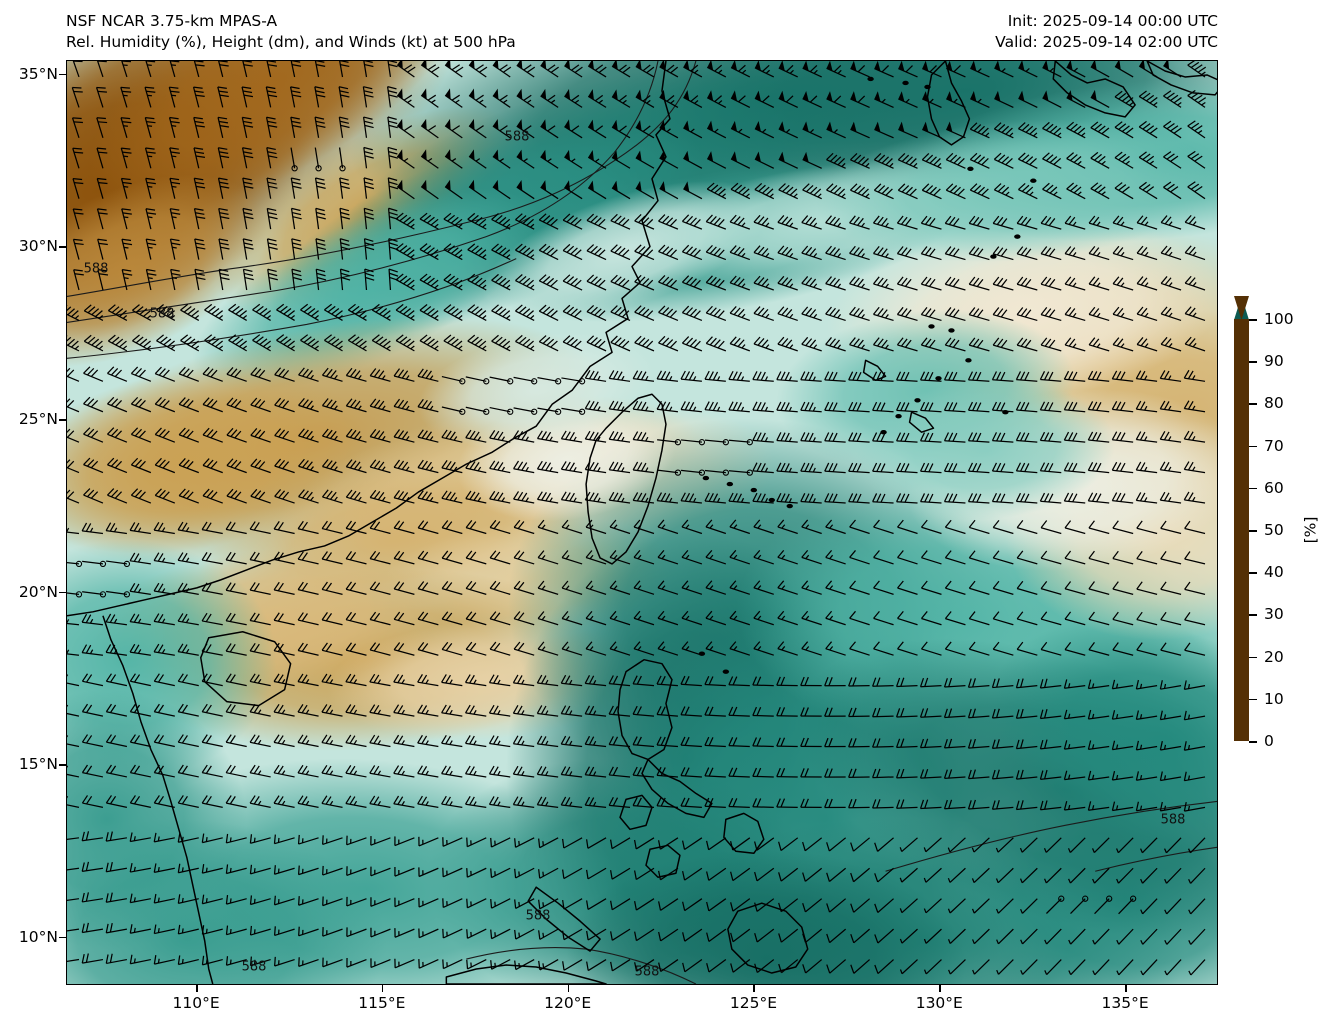 The image size is (1340, 1032). I want to click on y-axis-tick-label: 10°N, so click(38, 936).